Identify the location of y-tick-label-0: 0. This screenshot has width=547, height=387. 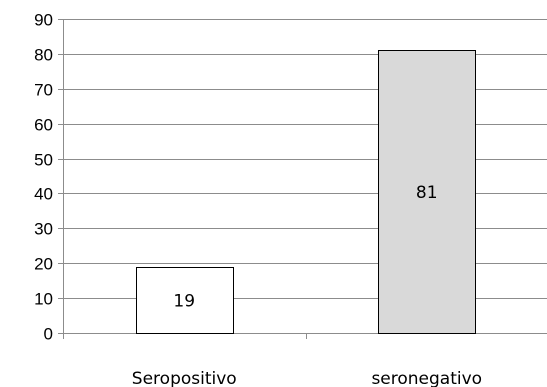
(48, 334).